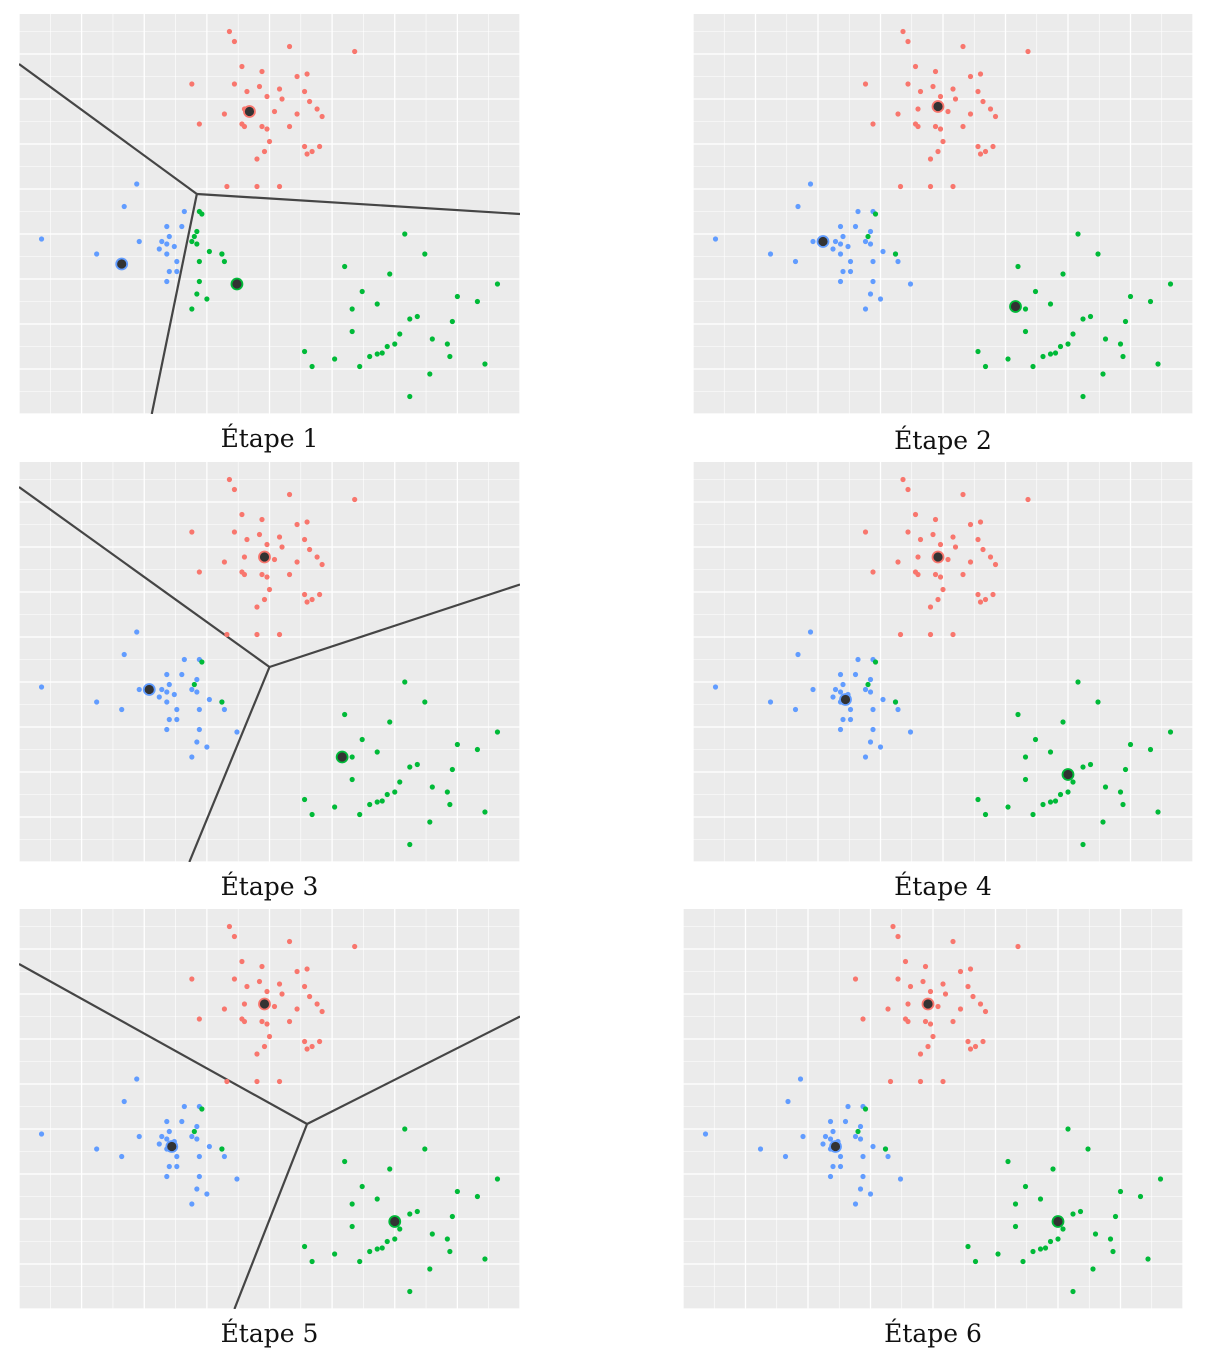 The height and width of the screenshot is (1367, 1208). I want to click on panel-step-5: Étape 5, so click(269, 1131).